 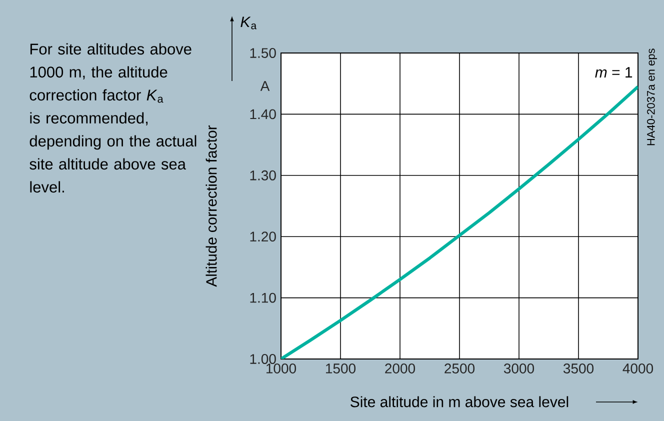 I want to click on y-tick-label: 1.40, so click(x=263, y=114).